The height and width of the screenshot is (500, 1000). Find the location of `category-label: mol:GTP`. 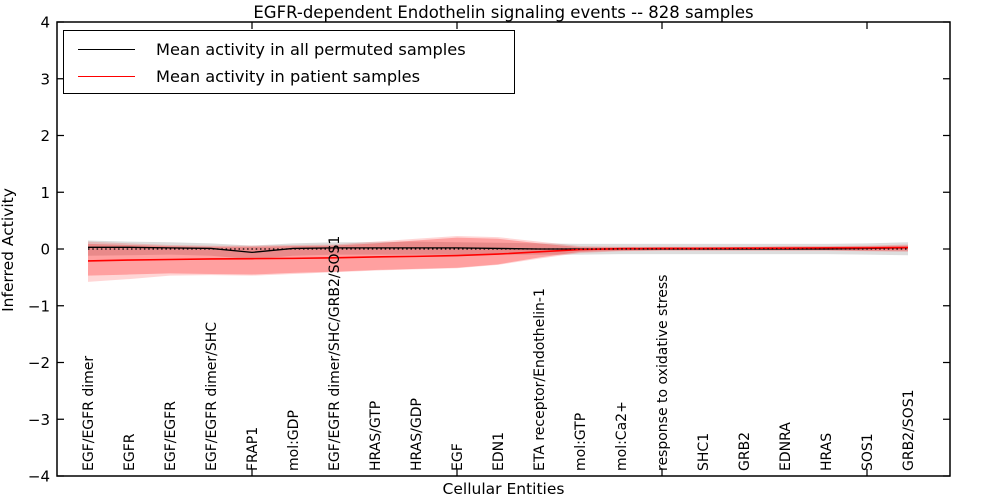

category-label: mol:GTP is located at coordinates (581, 442).